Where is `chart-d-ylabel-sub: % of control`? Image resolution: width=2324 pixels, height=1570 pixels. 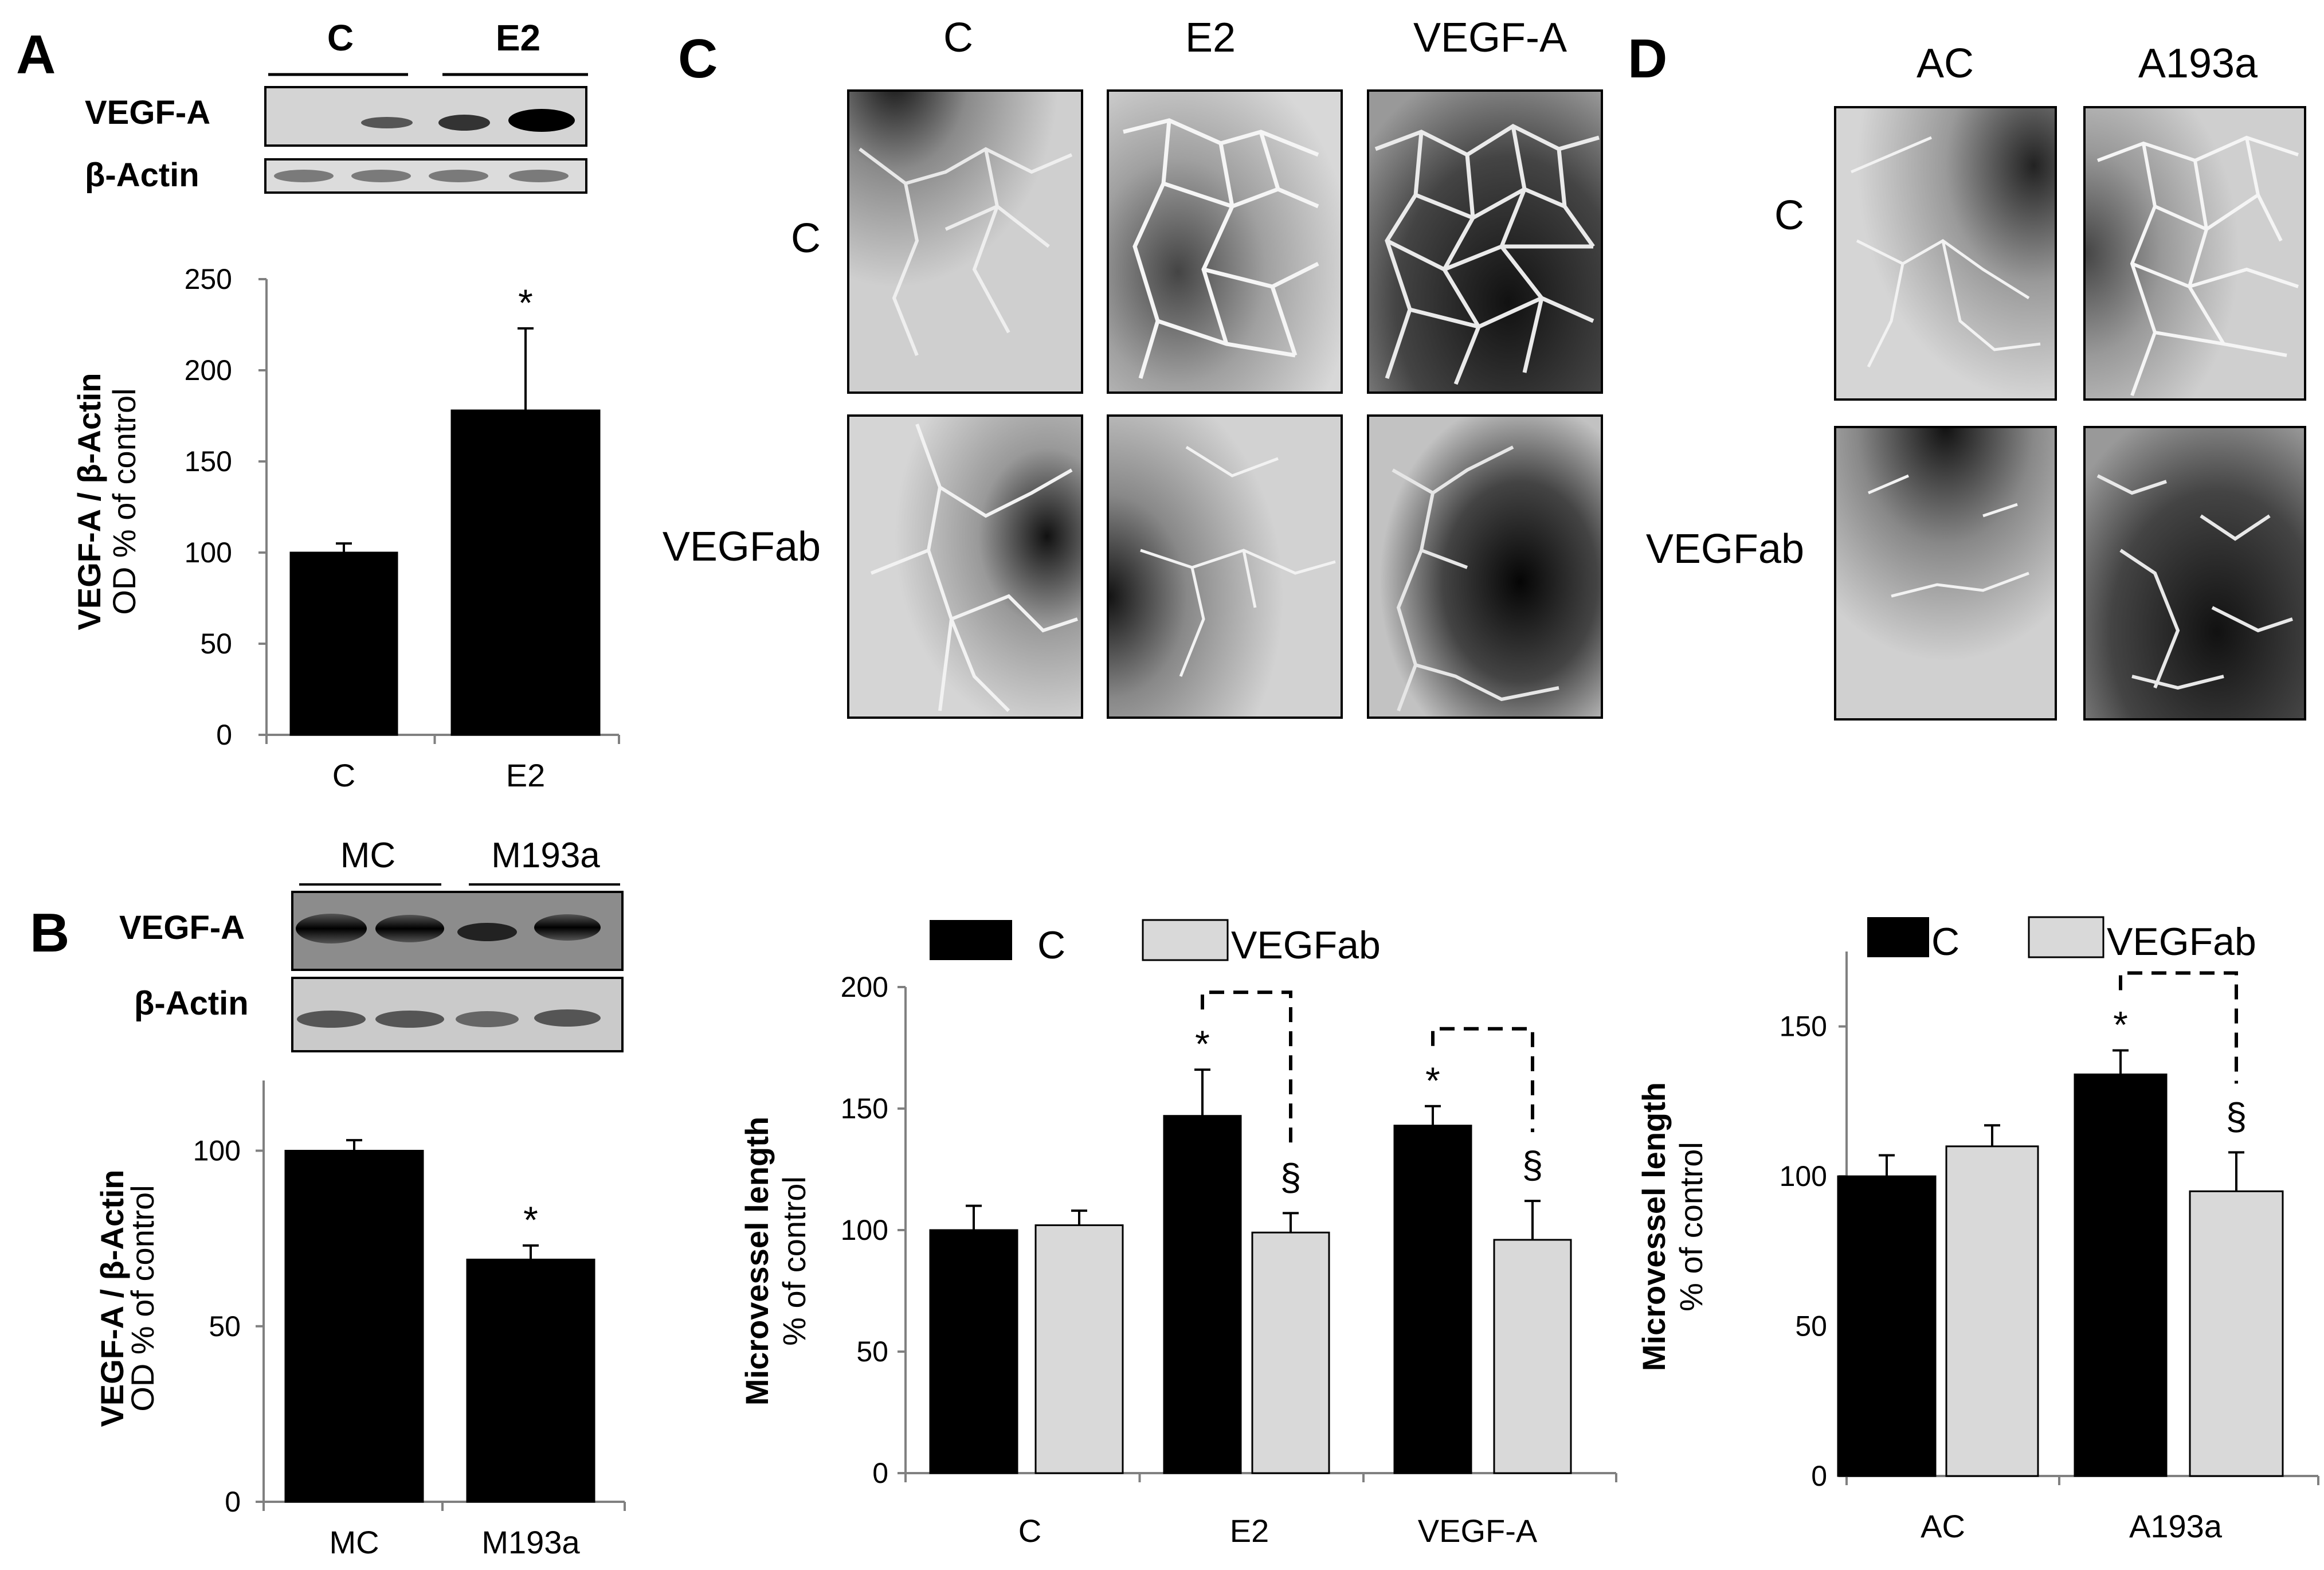
chart-d-ylabel-sub: % of control is located at coordinates (1691, 1226).